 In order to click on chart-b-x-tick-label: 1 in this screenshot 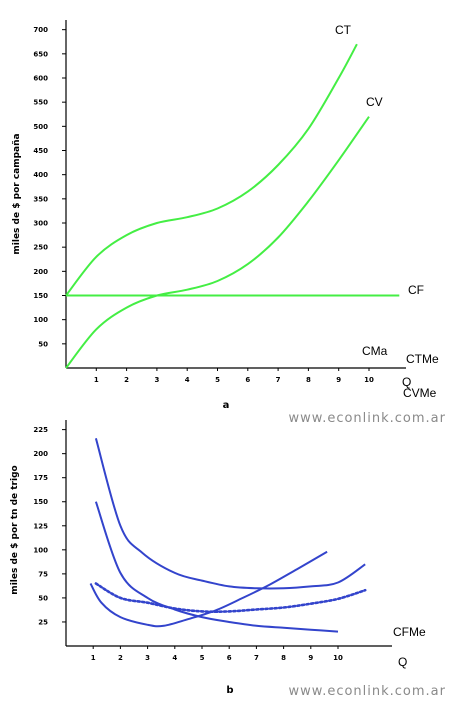, I will do `click(93, 658)`.